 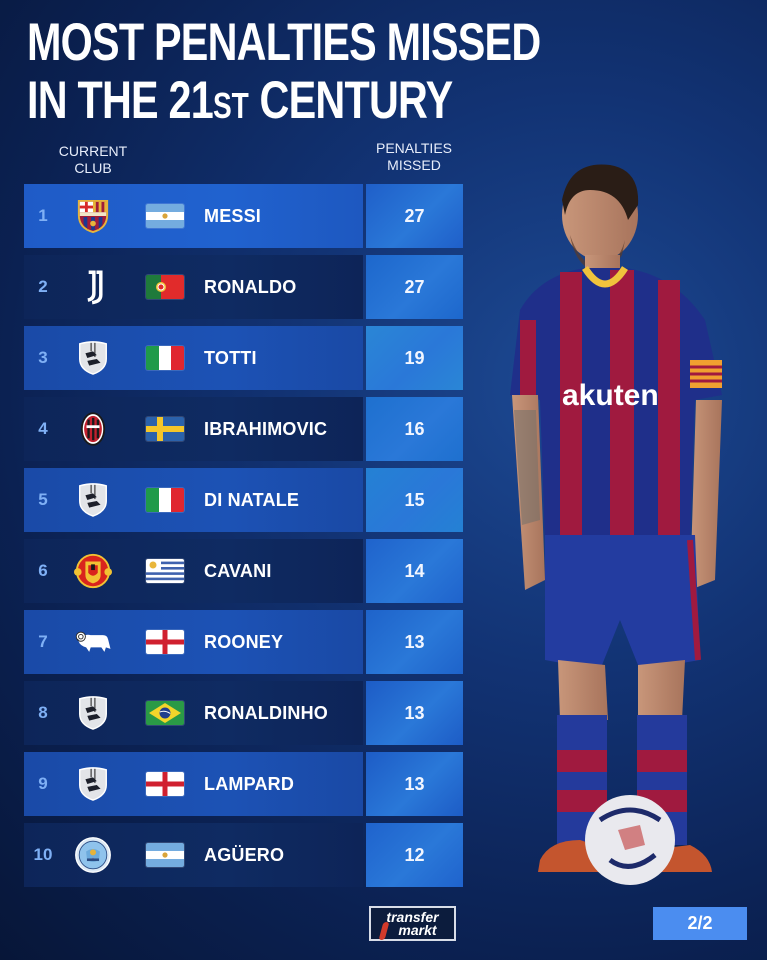 What do you see at coordinates (93, 571) in the screenshot?
I see `man-united-crest-icon` at bounding box center [93, 571].